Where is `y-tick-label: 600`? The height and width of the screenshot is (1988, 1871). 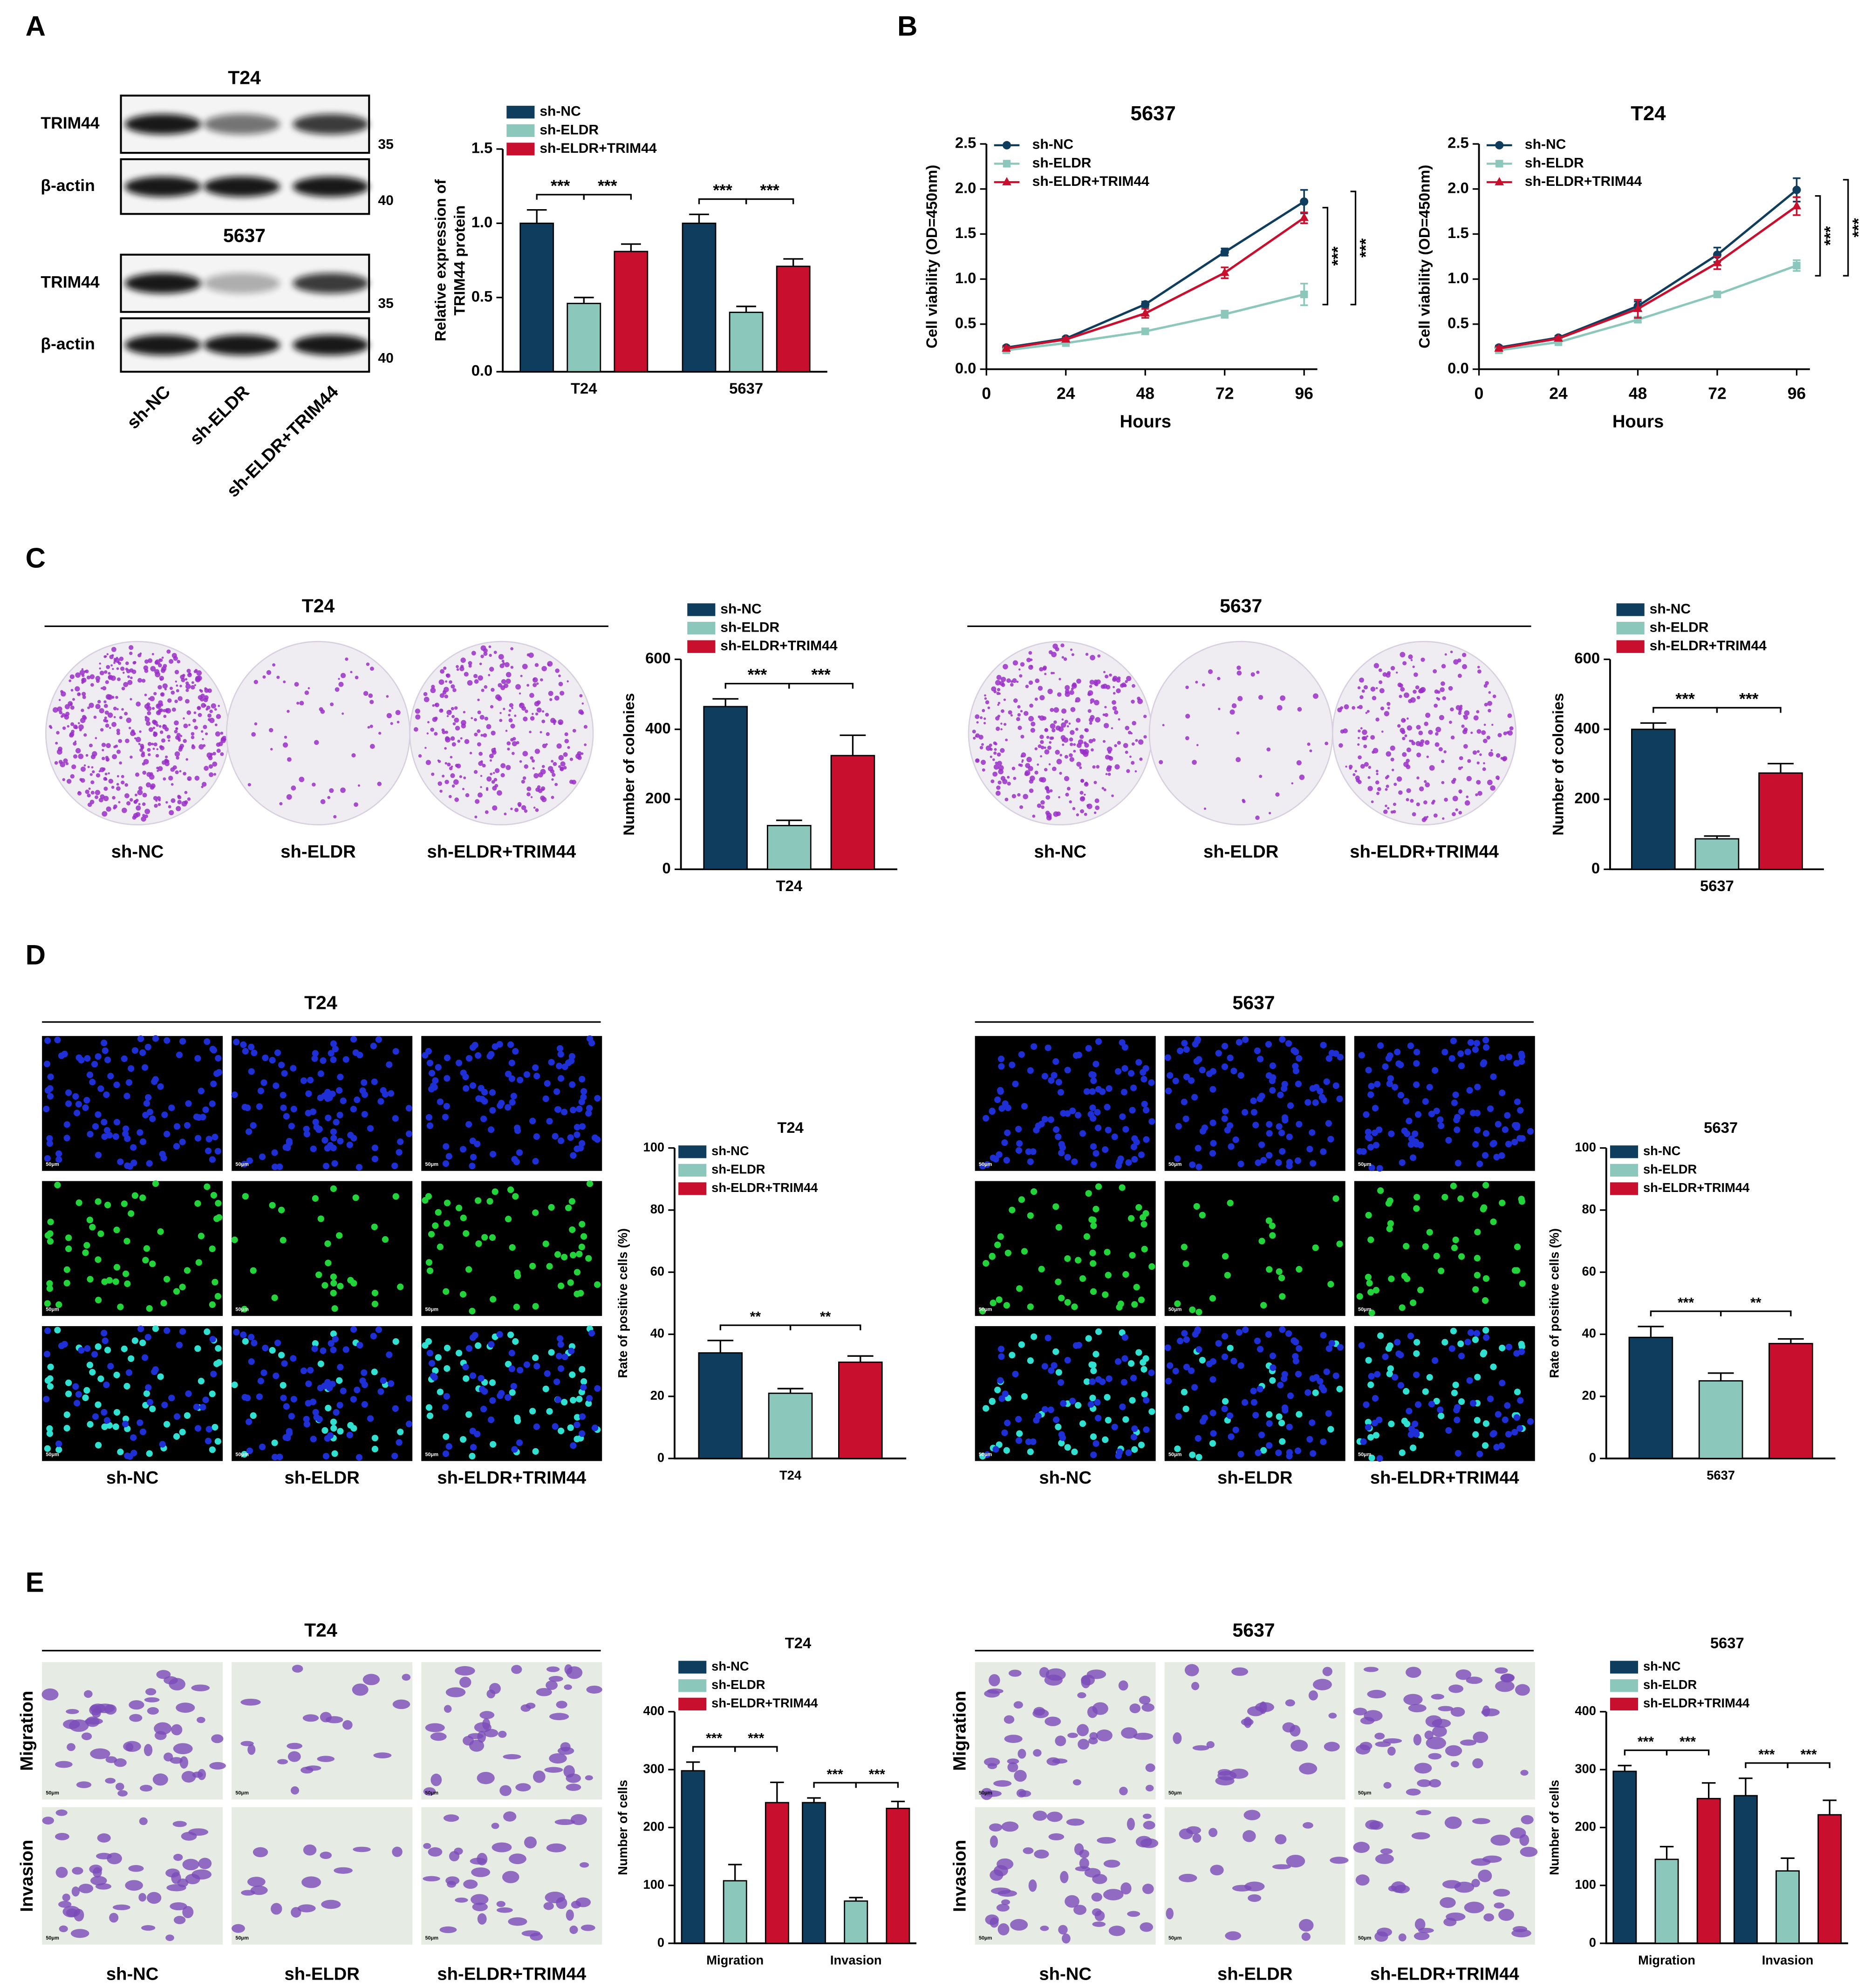
y-tick-label: 600 is located at coordinates (1587, 658).